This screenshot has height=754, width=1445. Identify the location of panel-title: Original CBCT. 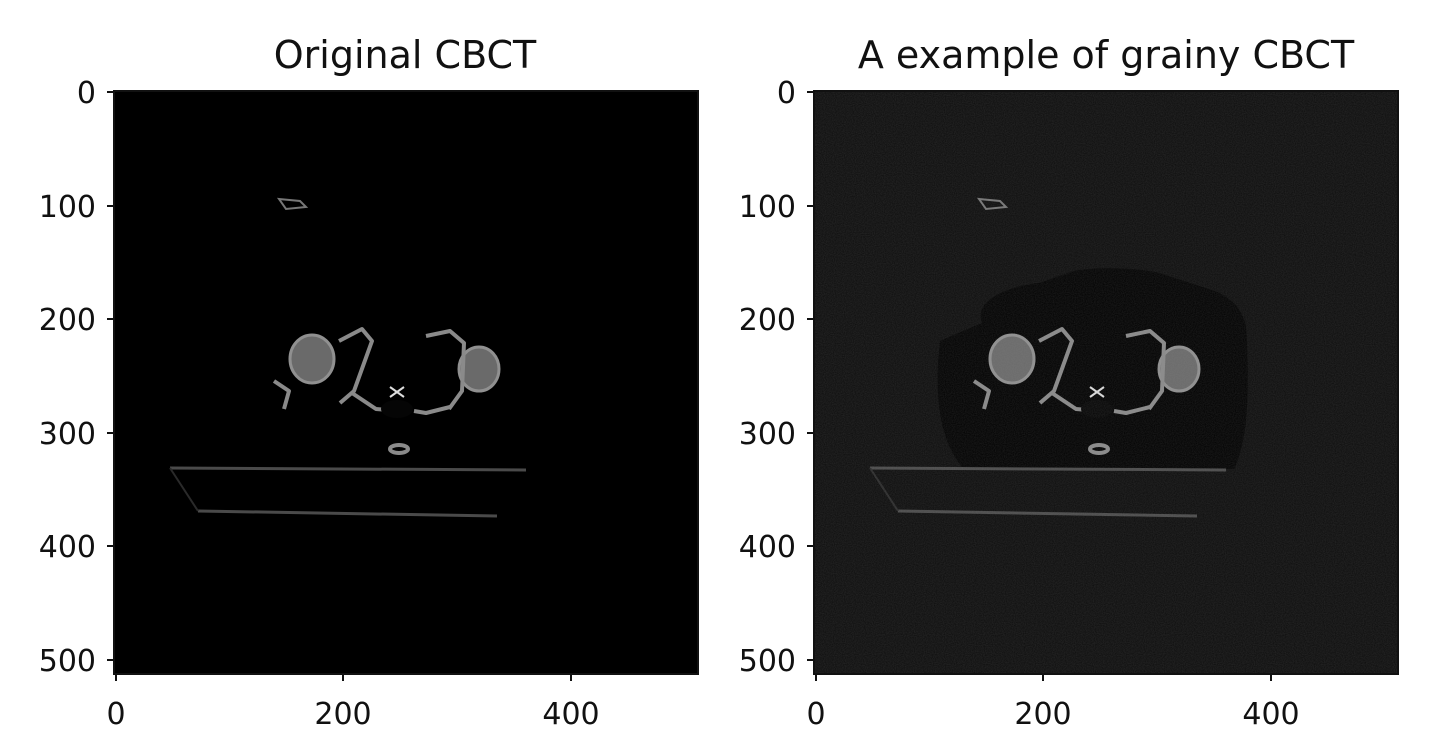
(405, 55).